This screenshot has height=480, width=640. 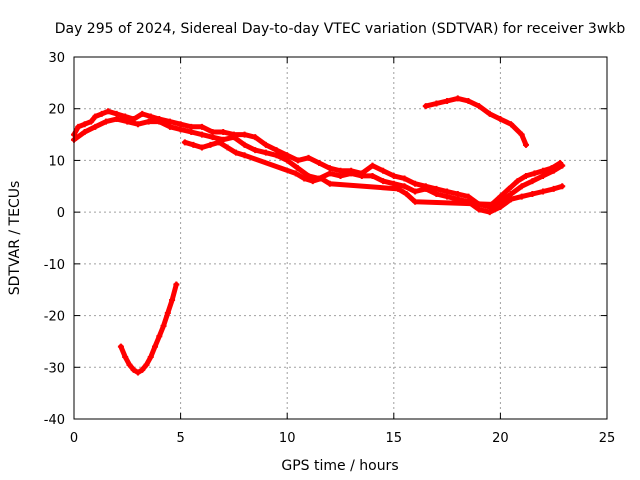 What do you see at coordinates (394, 438) in the screenshot?
I see `x-tick-label: 15` at bounding box center [394, 438].